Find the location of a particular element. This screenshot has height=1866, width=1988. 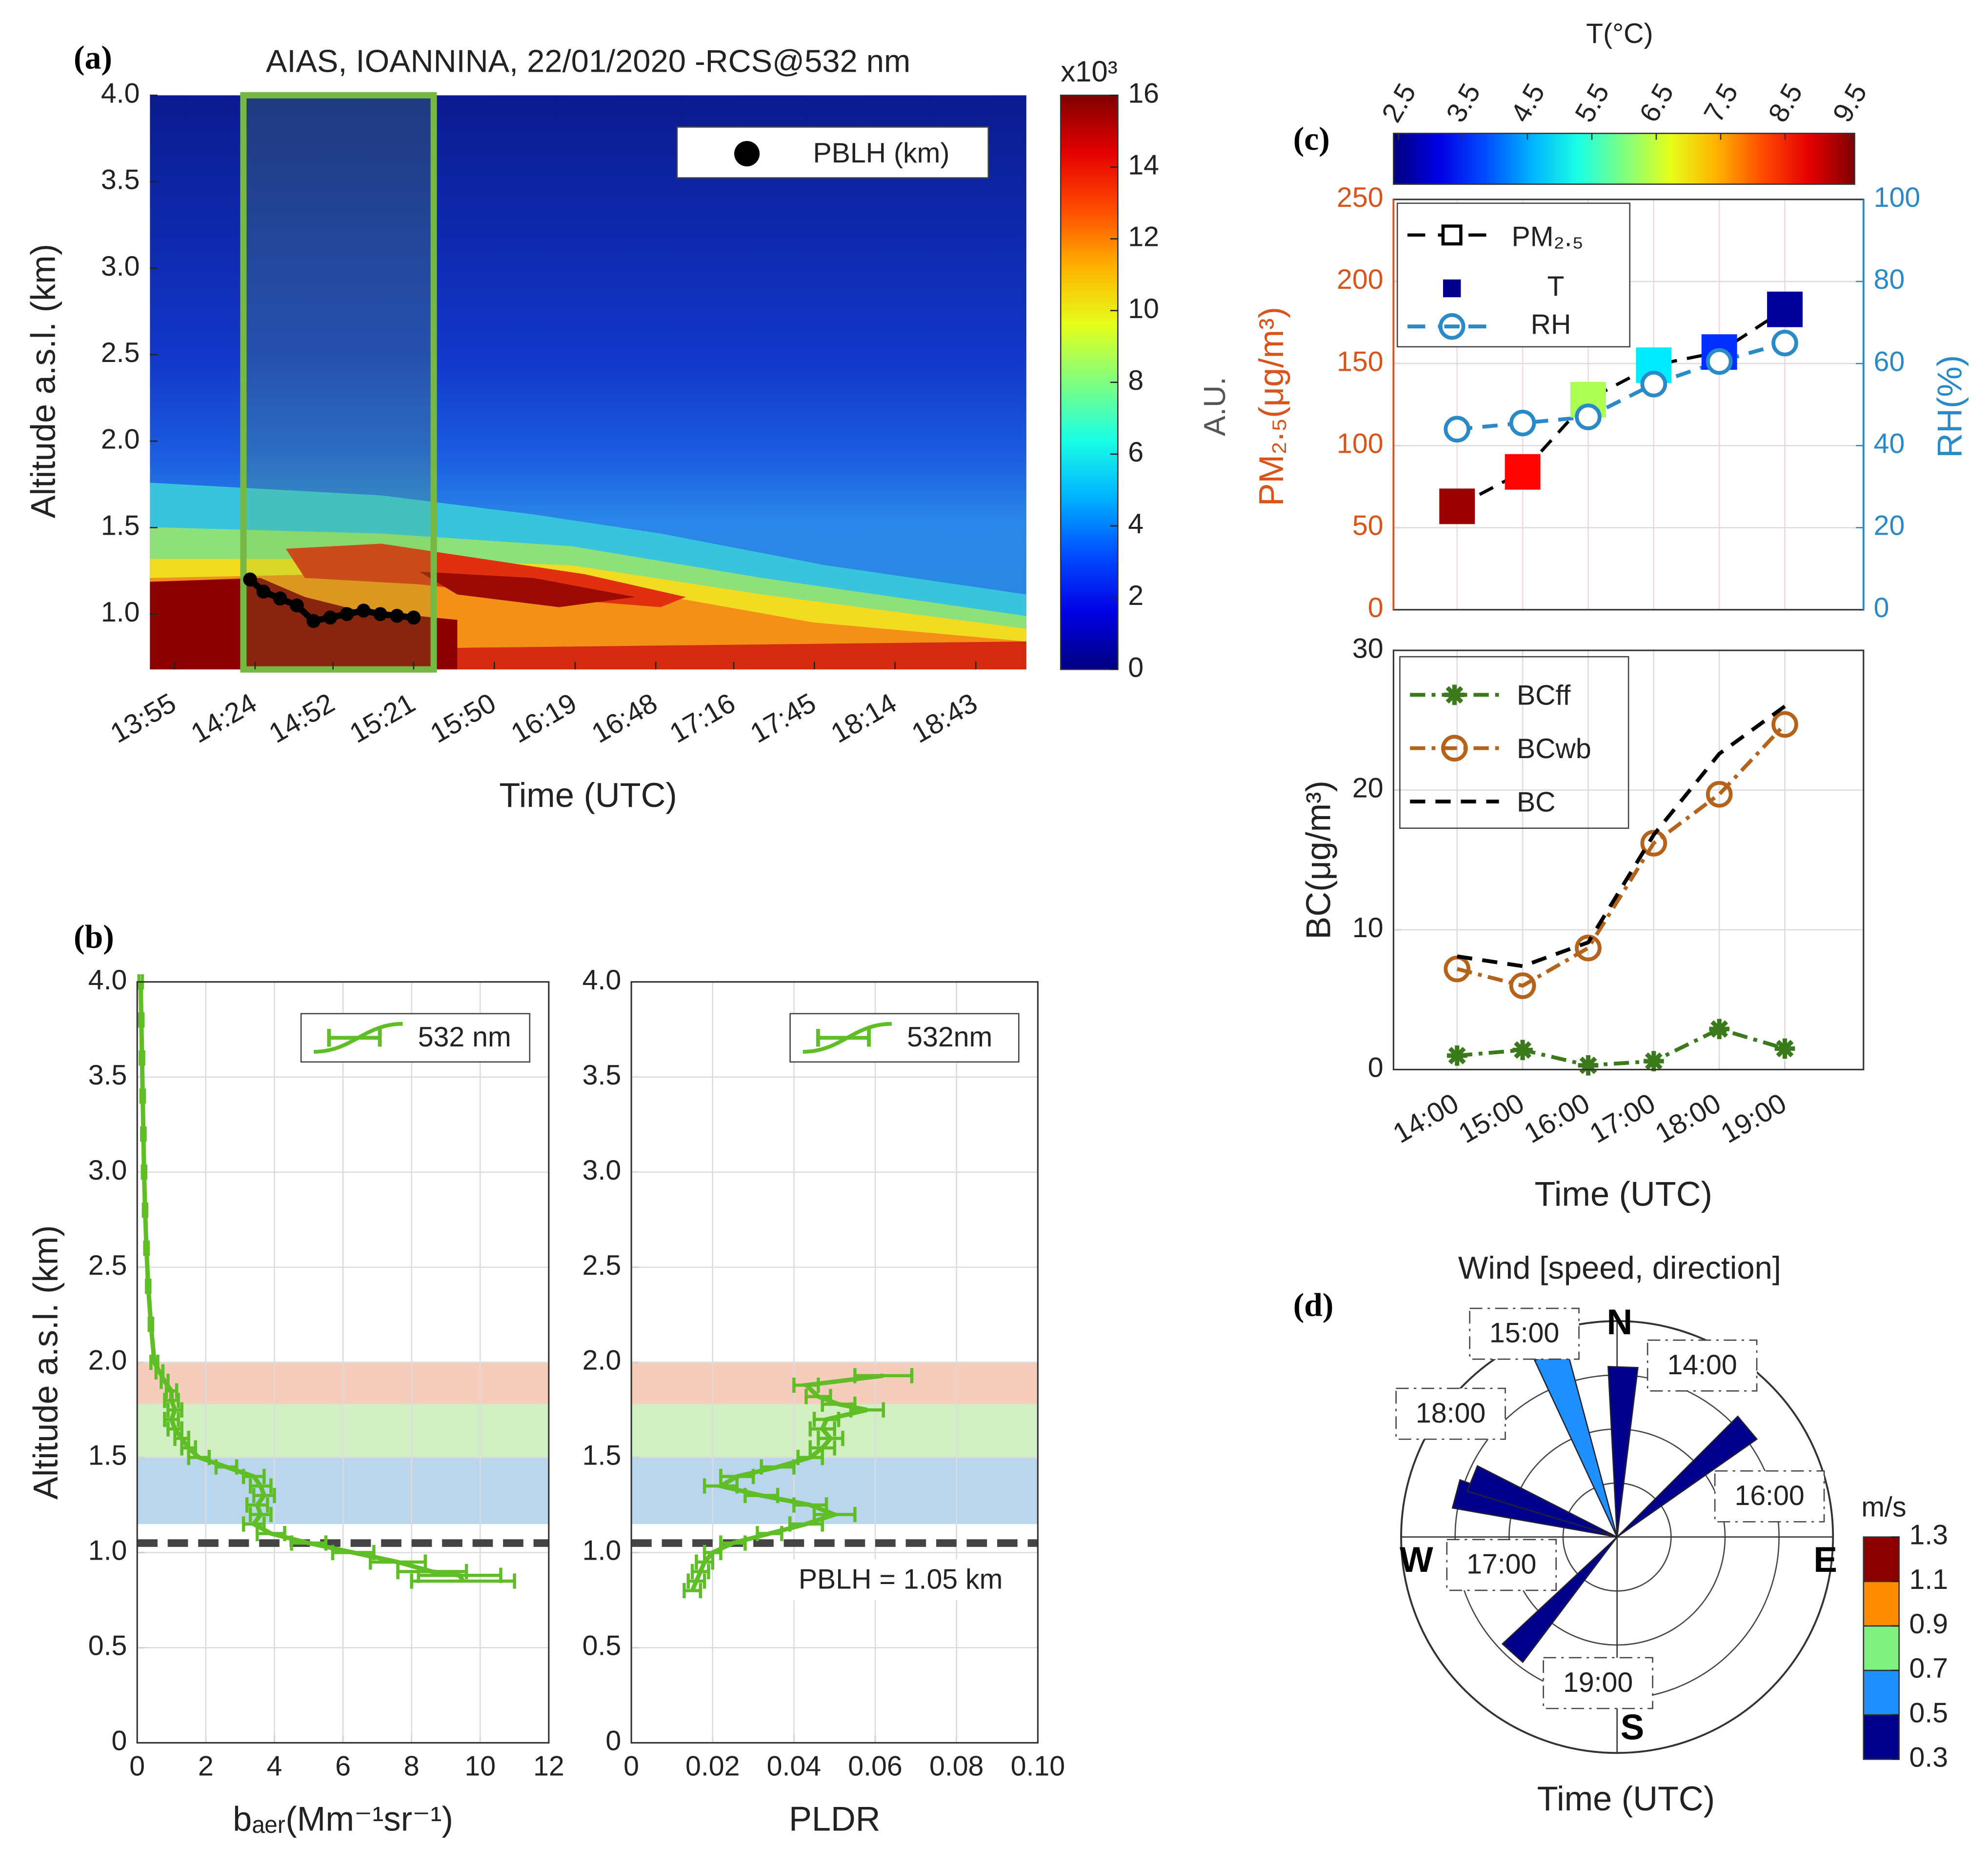

colorbar-tick-label: 5.5 is located at coordinates (1592, 102).